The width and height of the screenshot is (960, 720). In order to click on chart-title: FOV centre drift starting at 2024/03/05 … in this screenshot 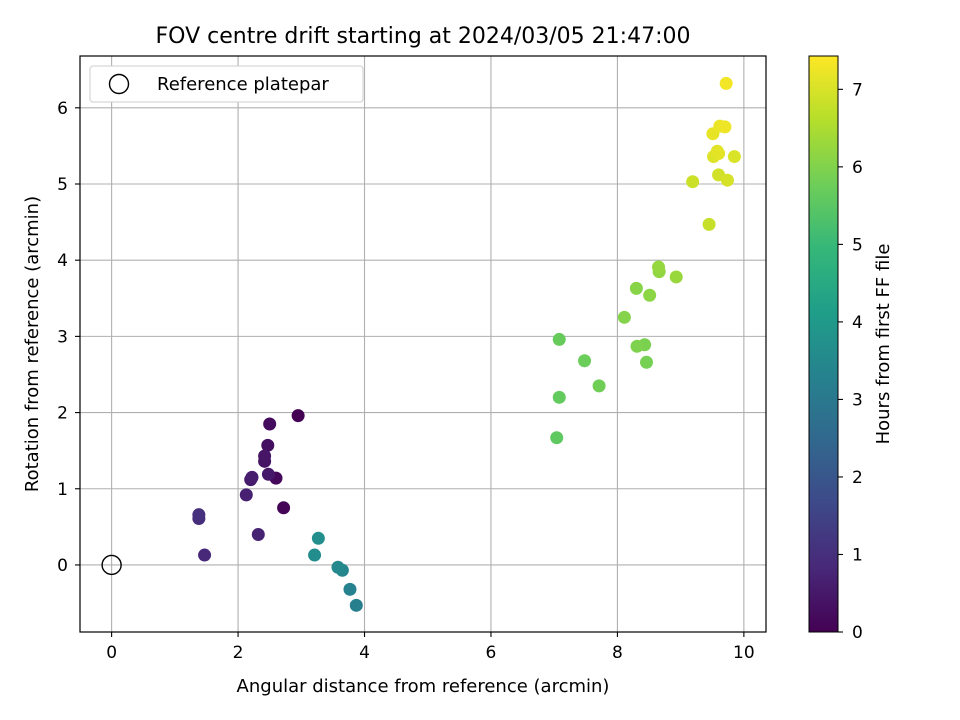, I will do `click(423, 36)`.